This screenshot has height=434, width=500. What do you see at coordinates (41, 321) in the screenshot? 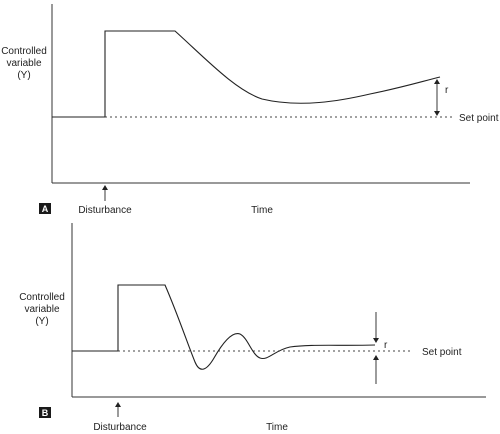
I see `panel-b-y-label-line3: (Y)` at bounding box center [41, 321].